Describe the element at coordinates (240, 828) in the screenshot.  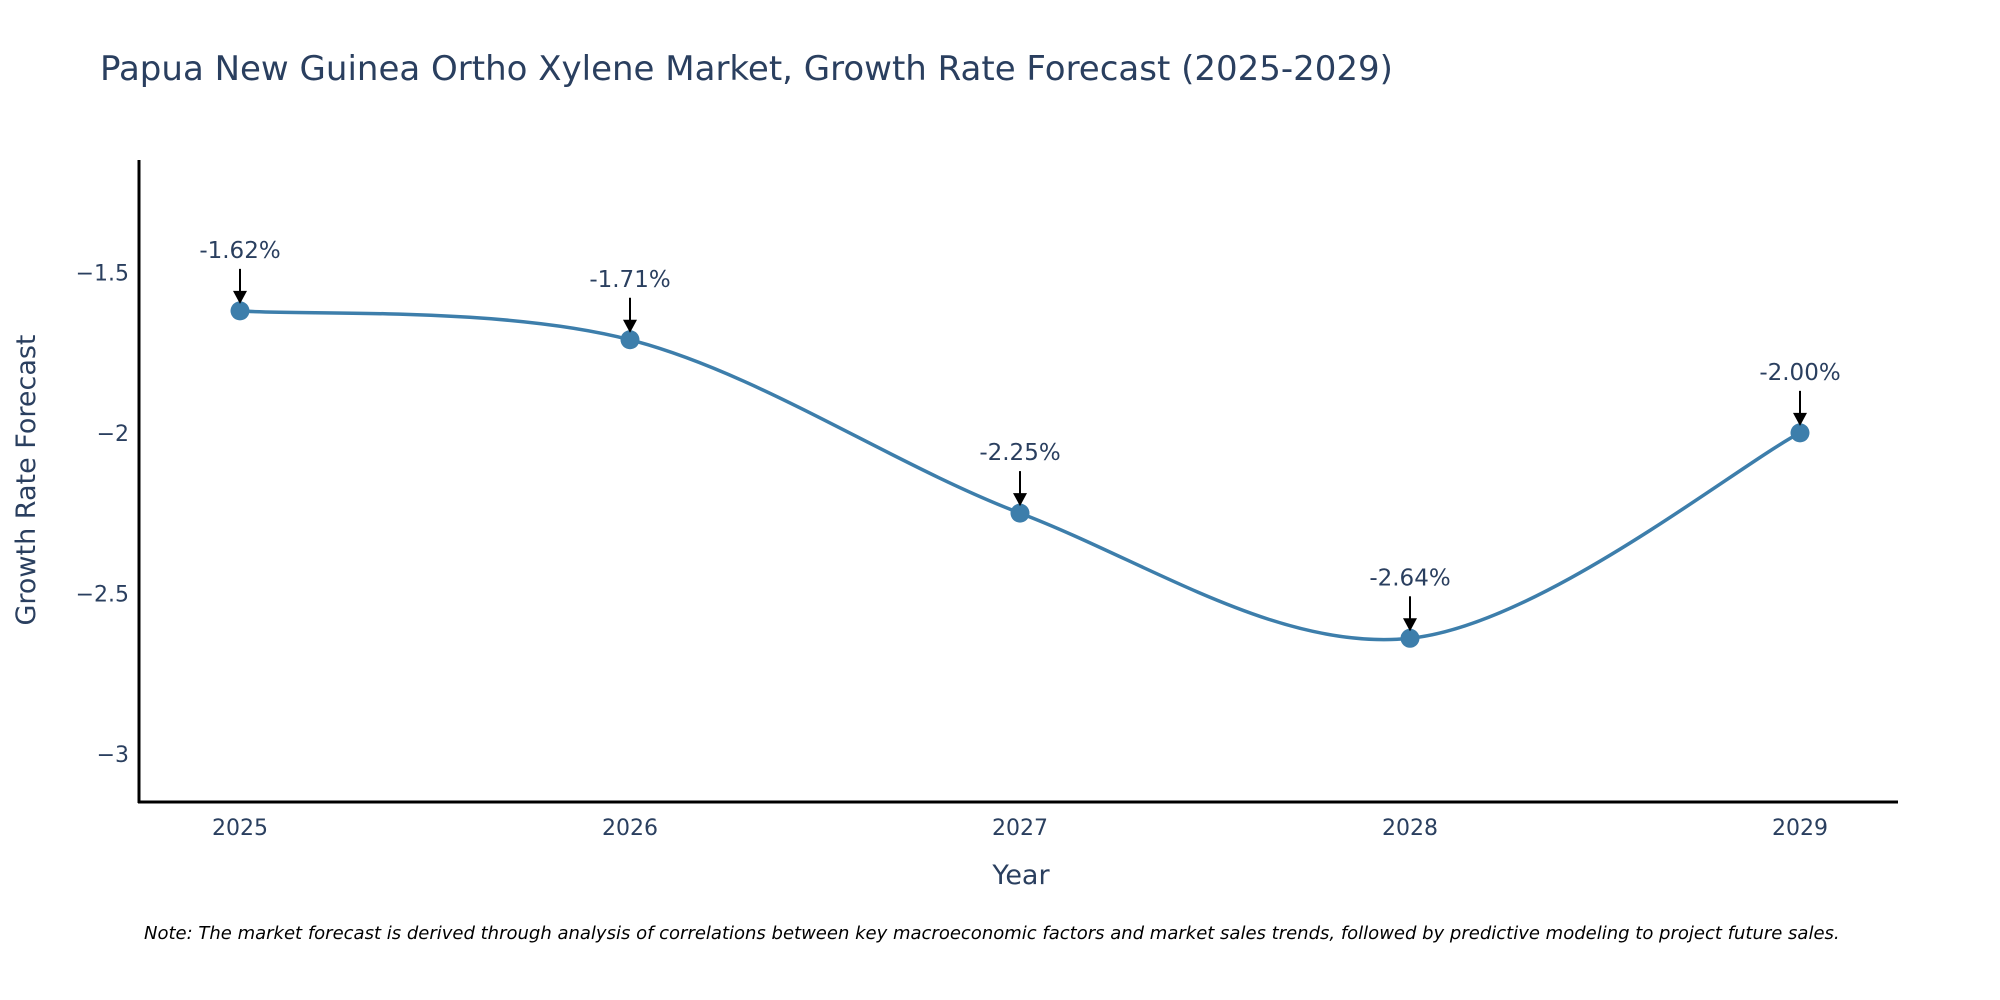
I see `x-tick-label: 2025` at that location.